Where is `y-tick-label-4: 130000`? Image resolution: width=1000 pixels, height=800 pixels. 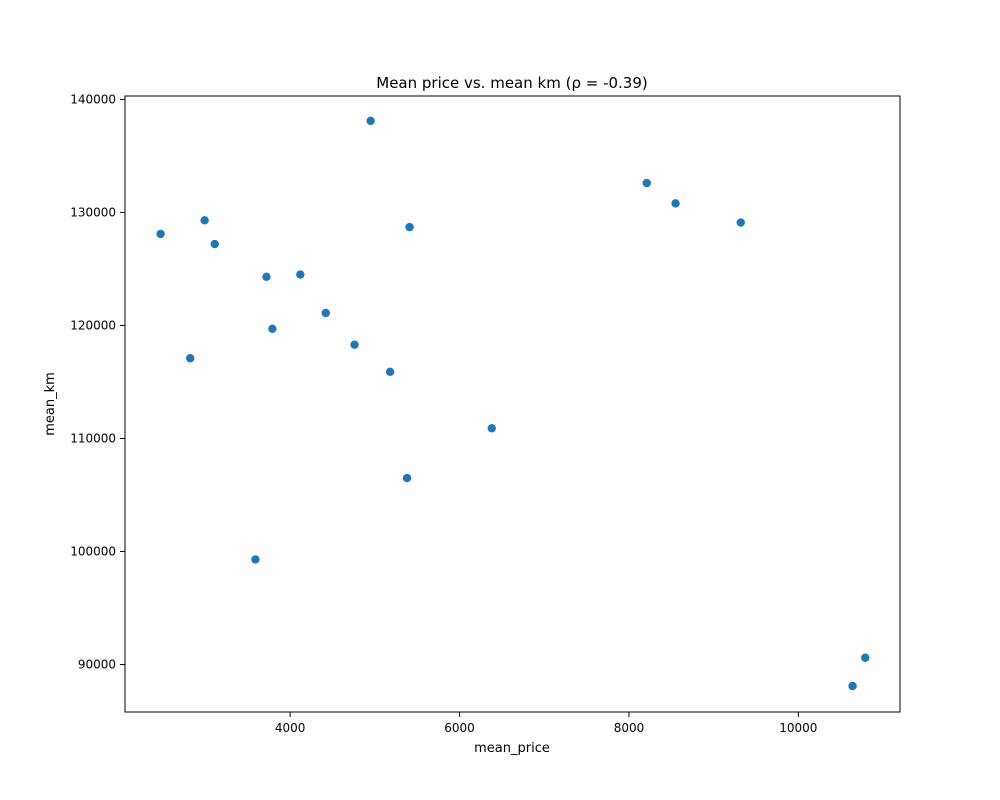
y-tick-label-4: 130000 is located at coordinates (93, 212).